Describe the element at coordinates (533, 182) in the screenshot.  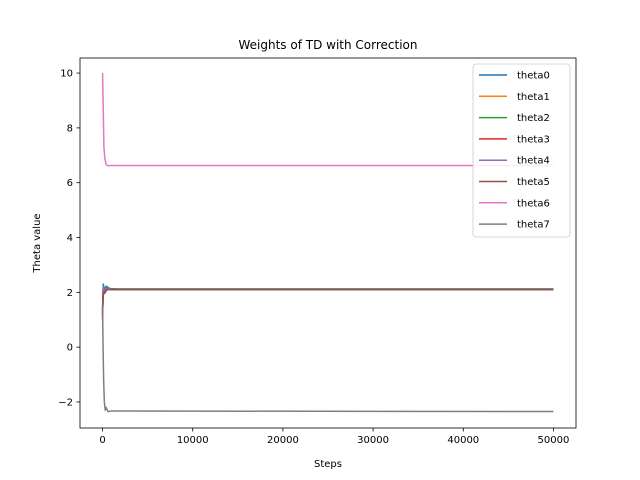
I see `legend-label-theta5: theta5` at that location.